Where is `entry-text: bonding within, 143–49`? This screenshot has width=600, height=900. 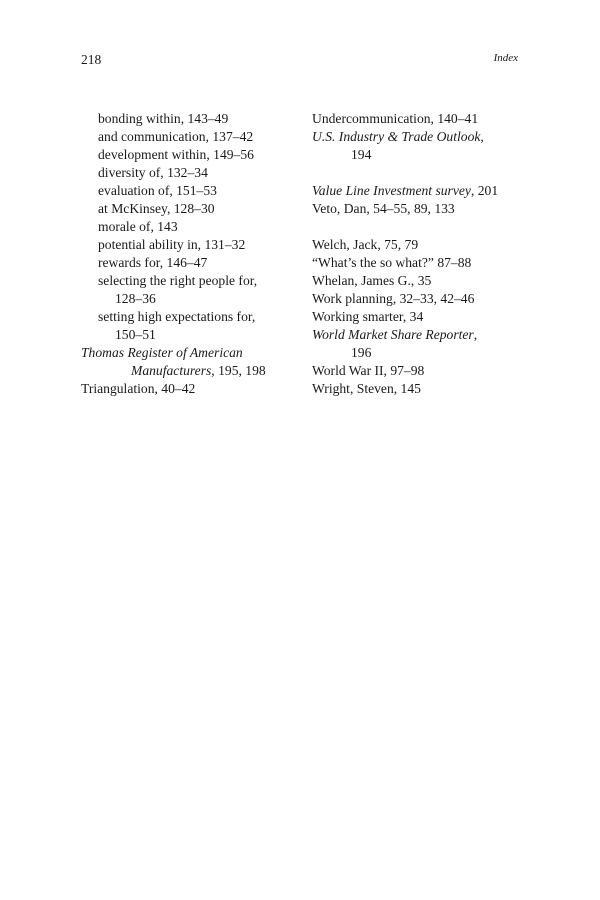 entry-text: bonding within, 143–49 is located at coordinates (163, 118).